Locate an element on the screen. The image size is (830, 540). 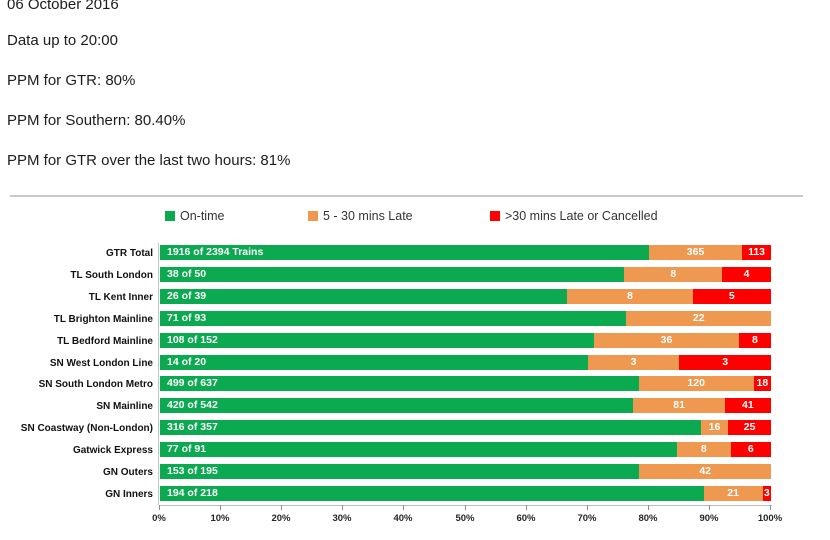
legend-item-cancelled: >30 mins Late or Cancelled is located at coordinates (574, 216).